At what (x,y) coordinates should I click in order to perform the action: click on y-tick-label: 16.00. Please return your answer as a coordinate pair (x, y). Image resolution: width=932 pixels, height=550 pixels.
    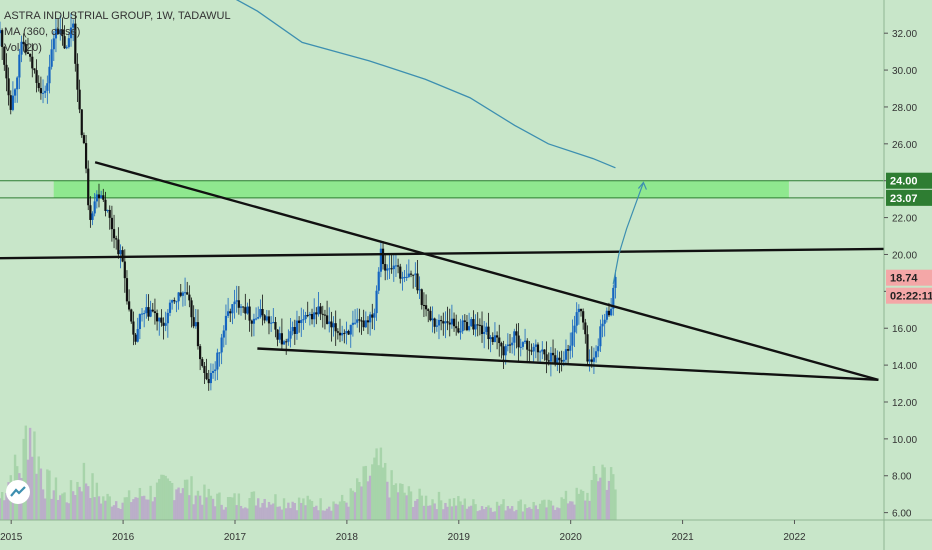
    Looking at the image, I should click on (904, 329).